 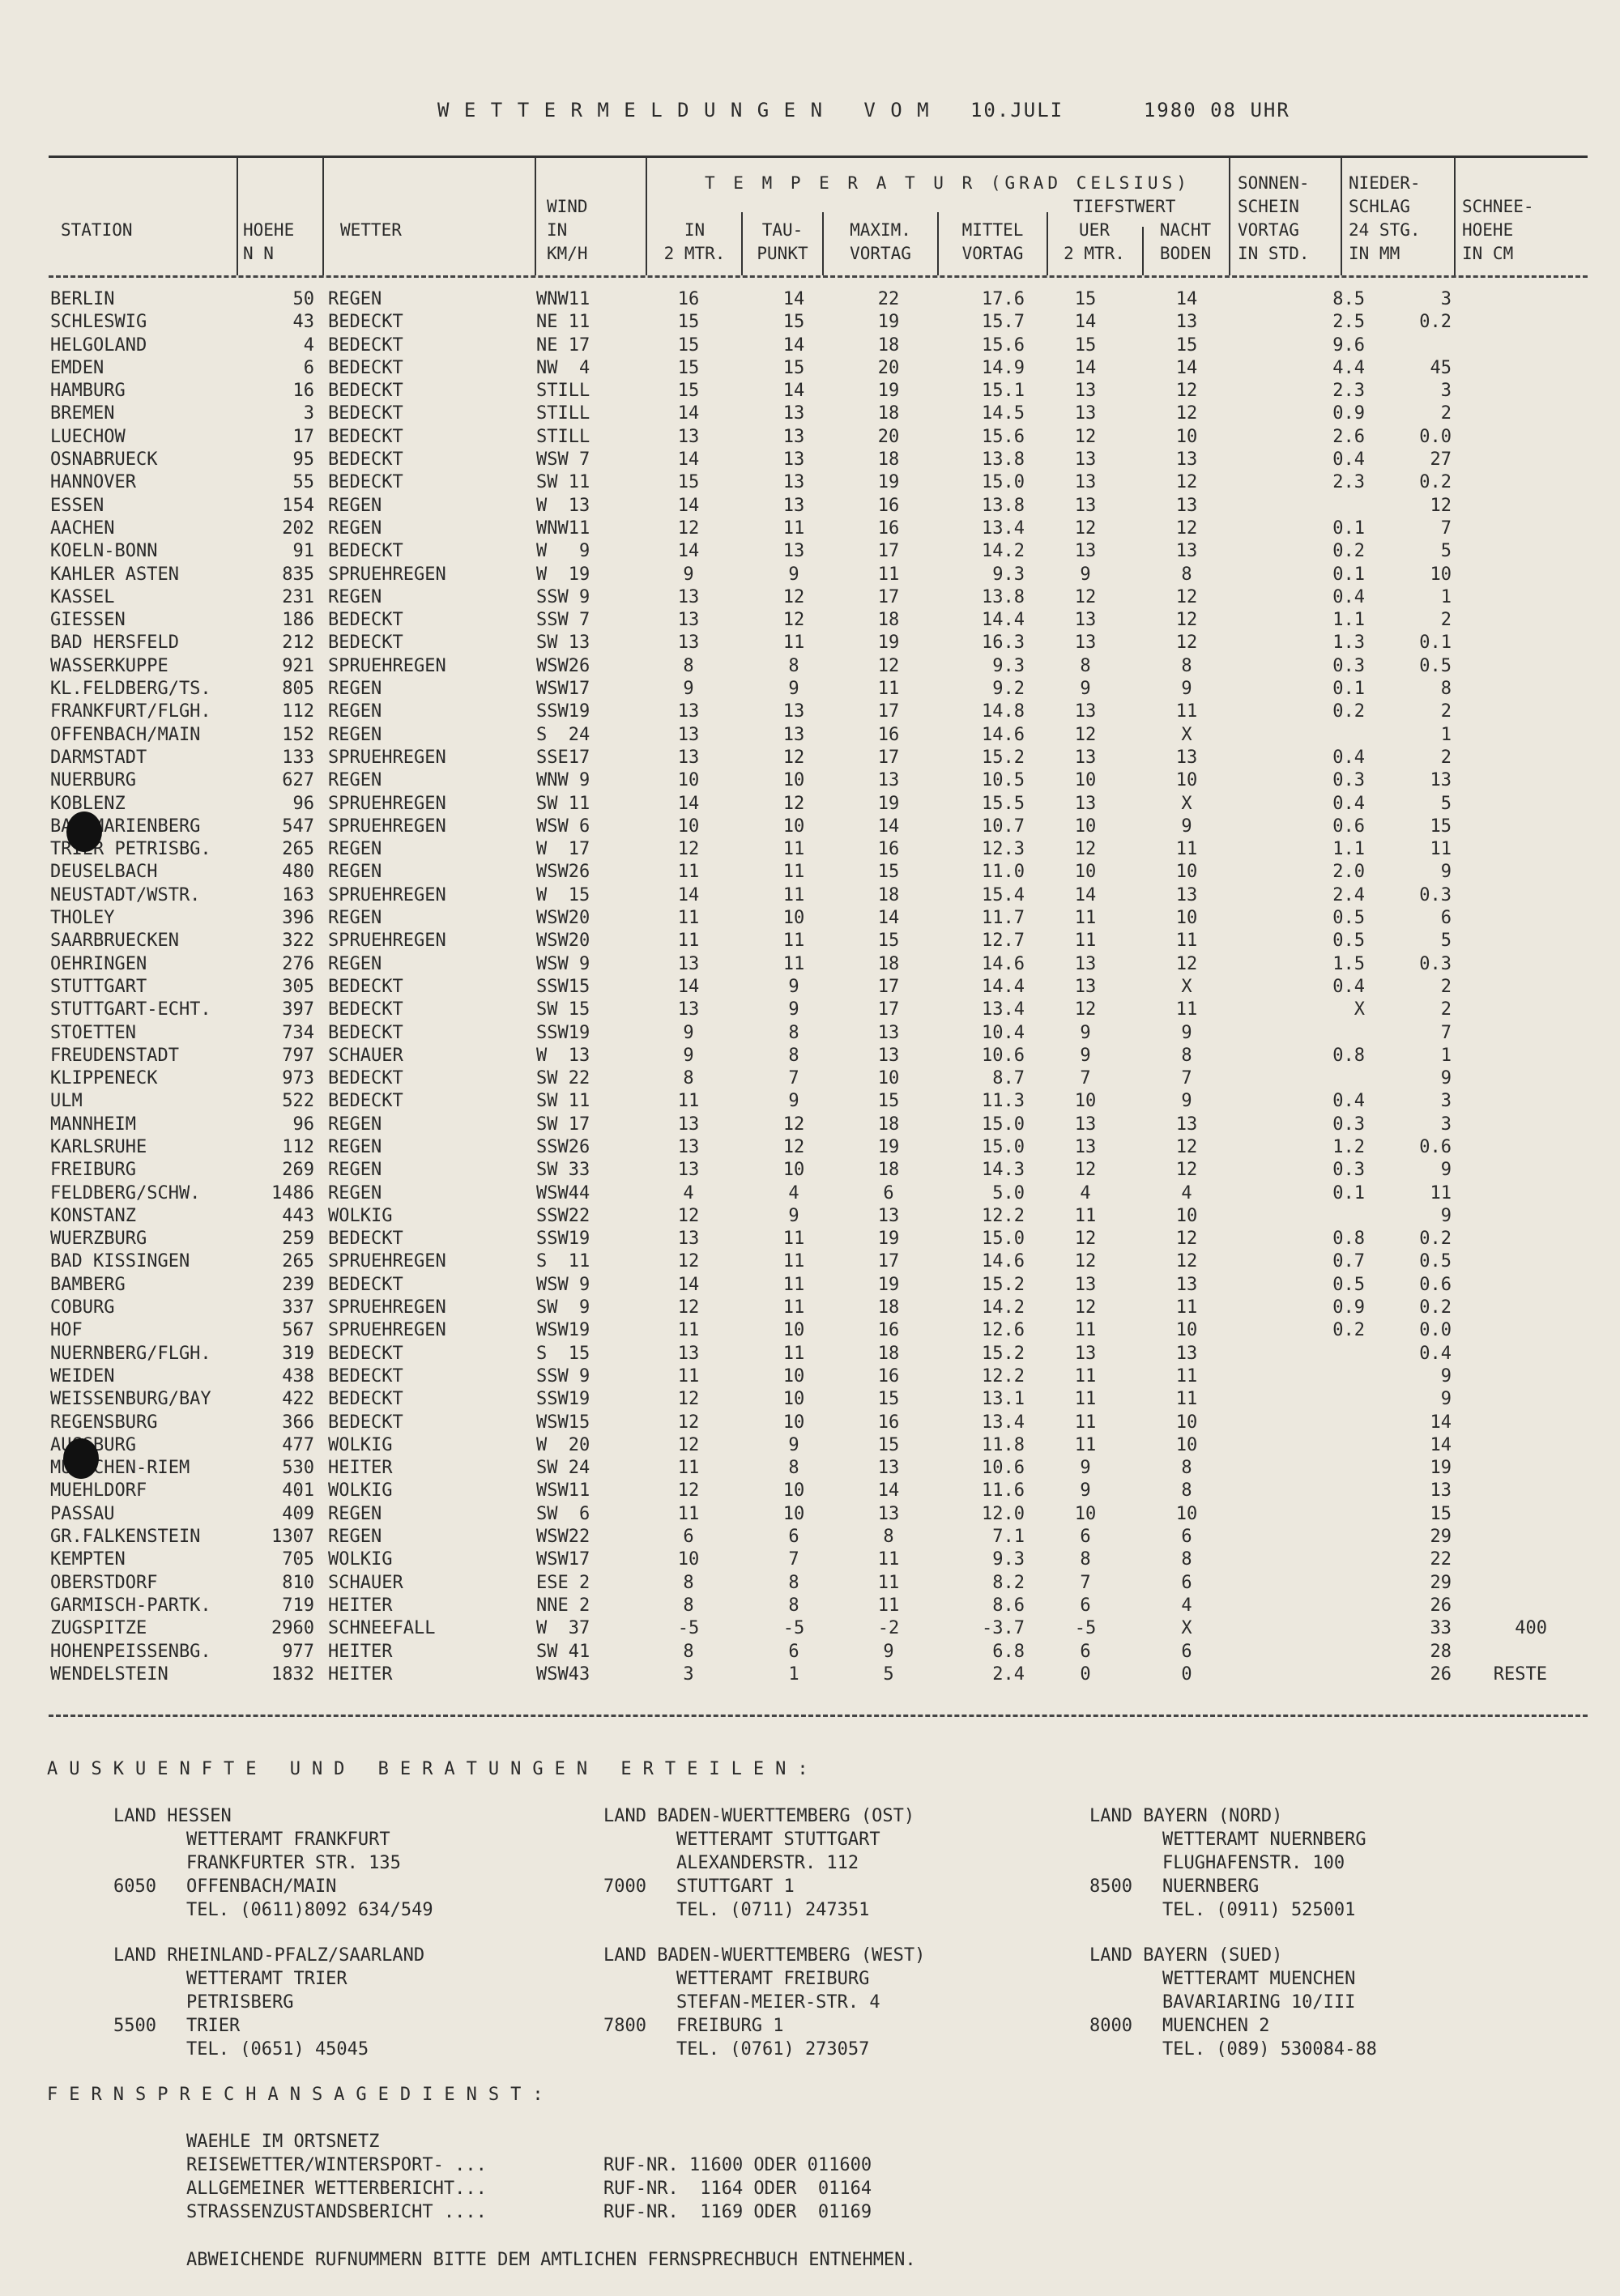 I want to click on cell-maxim: 17, so click(x=889, y=552).